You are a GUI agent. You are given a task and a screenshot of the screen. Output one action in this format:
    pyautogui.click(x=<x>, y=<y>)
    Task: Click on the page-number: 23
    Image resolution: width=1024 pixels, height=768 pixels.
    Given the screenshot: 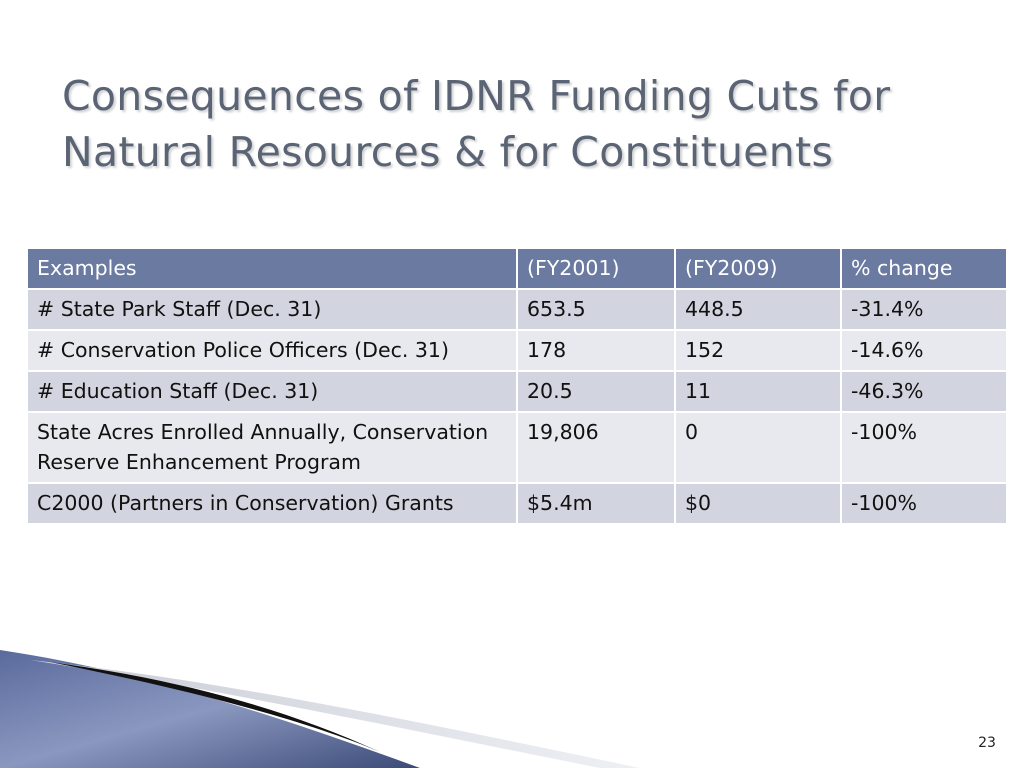 What is the action you would take?
    pyautogui.click(x=987, y=743)
    